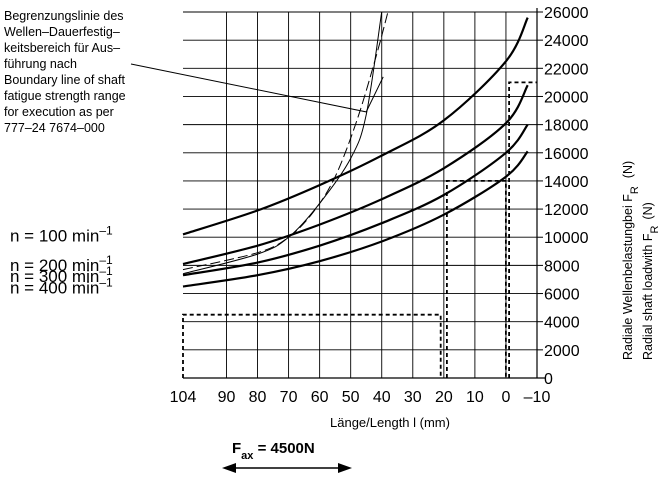 The width and height of the screenshot is (664, 480). Describe the element at coordinates (183, 397) in the screenshot. I see `x-tick-label: 104` at that location.